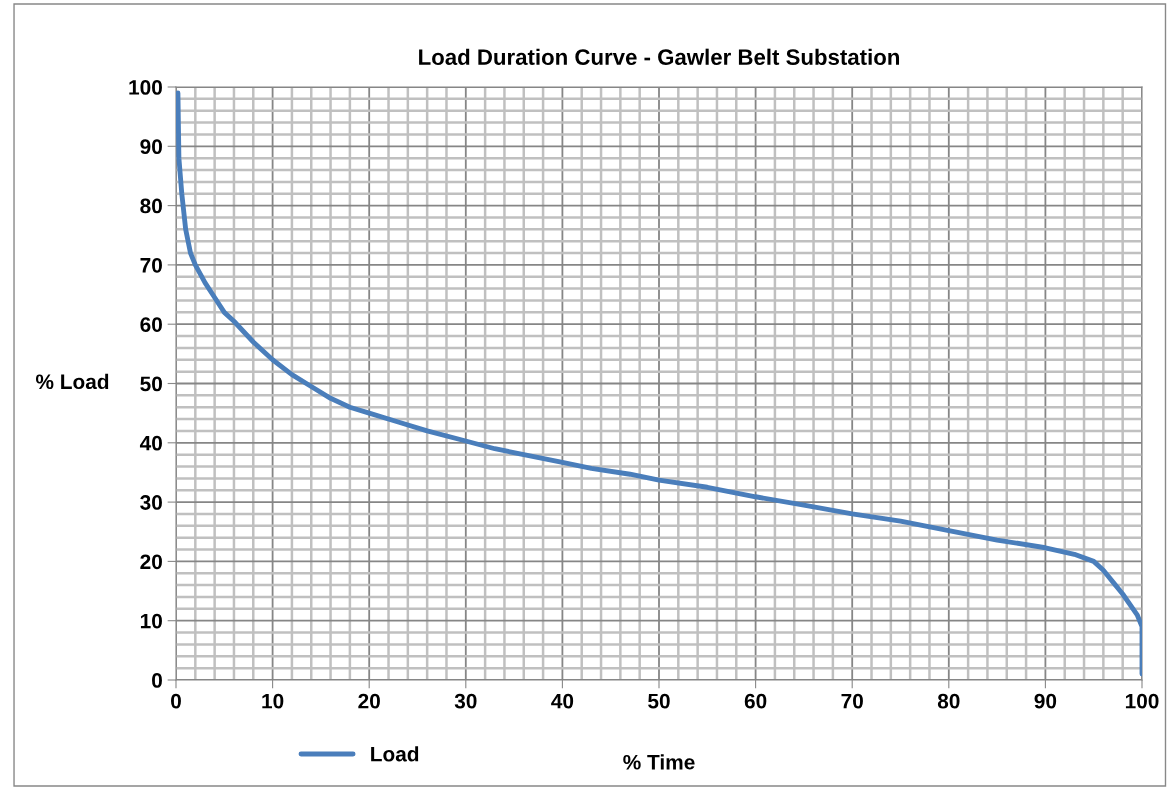  Describe the element at coordinates (72, 381) in the screenshot. I see `y-axis-title: % Load` at that location.